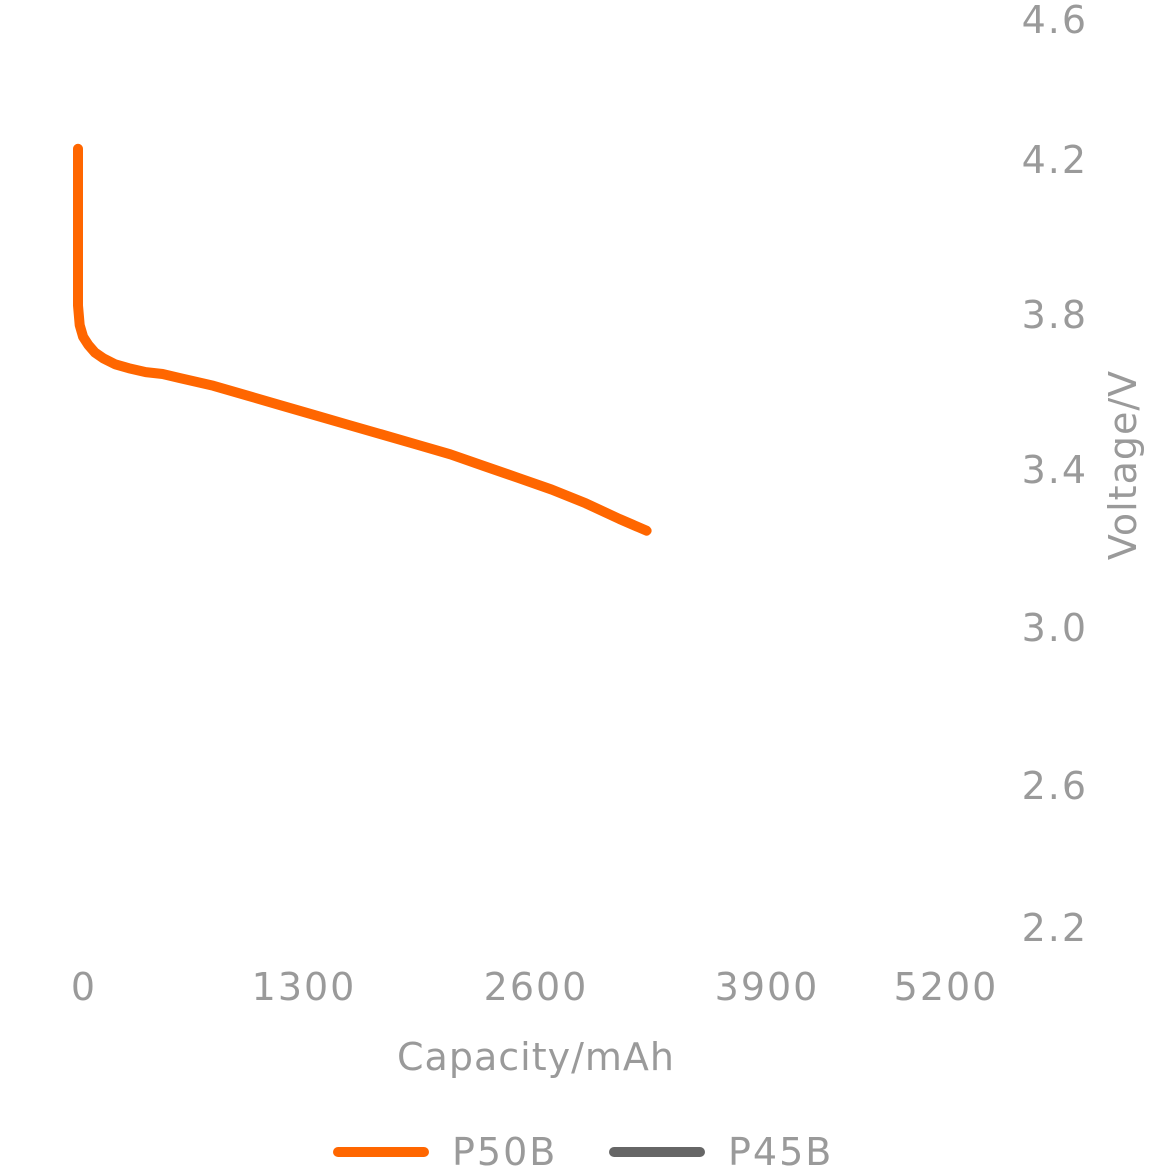 This screenshot has width=1170, height=1170. What do you see at coordinates (536, 1057) in the screenshot?
I see `x-axis-title: Capacity/mAh` at bounding box center [536, 1057].